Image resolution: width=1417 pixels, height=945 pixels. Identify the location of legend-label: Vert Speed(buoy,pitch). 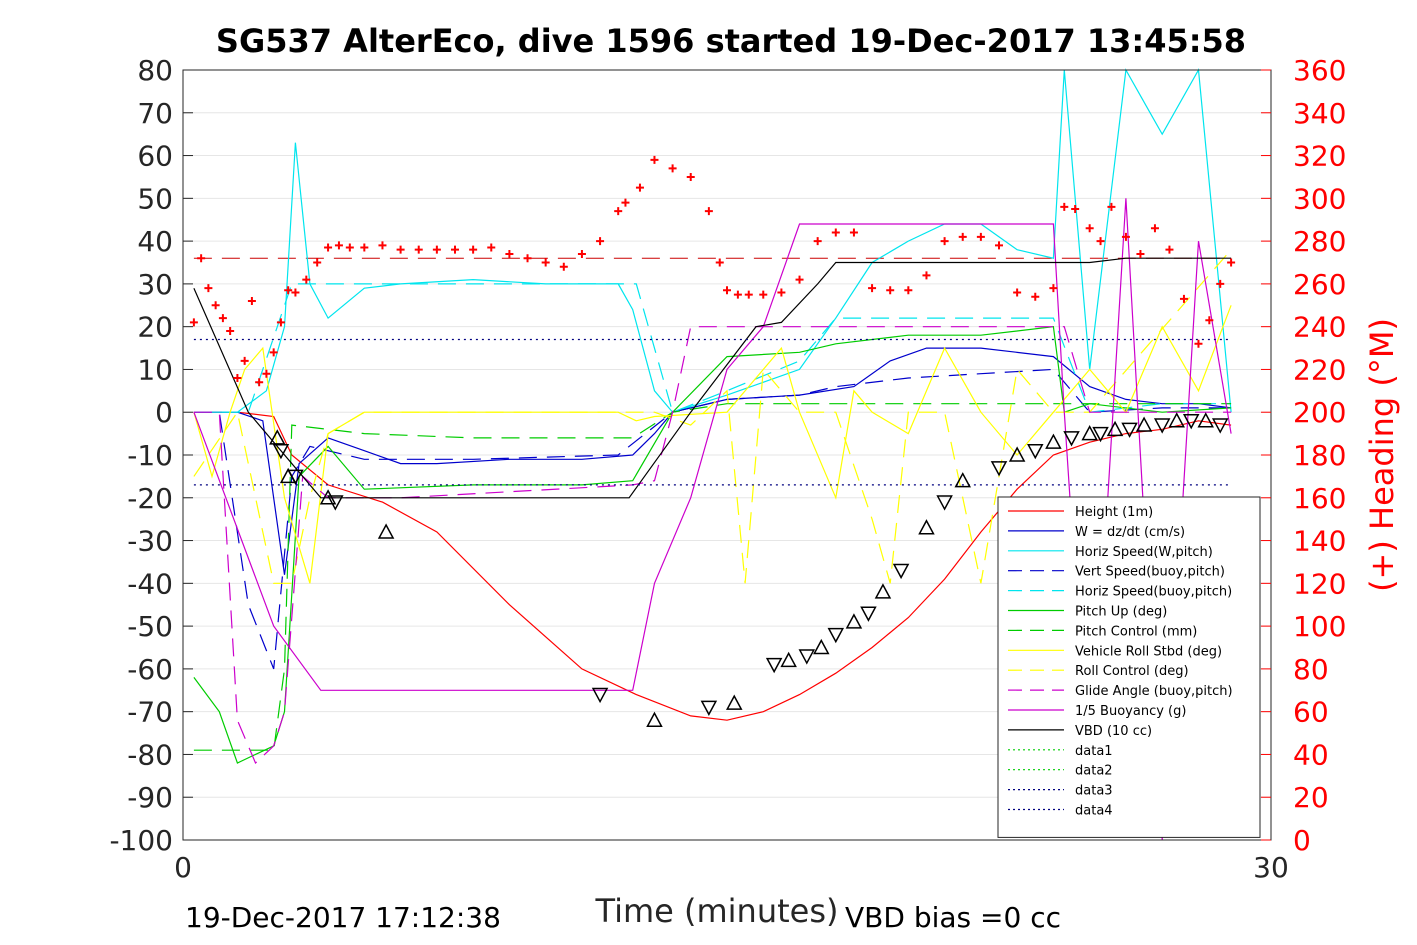
(1150, 572).